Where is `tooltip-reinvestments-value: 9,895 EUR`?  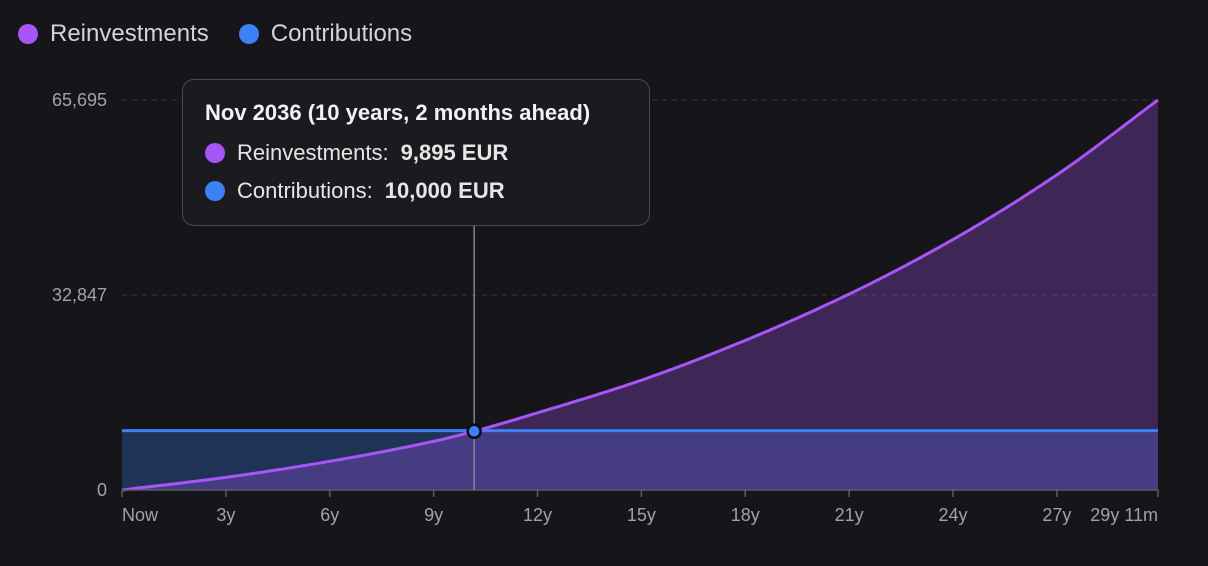
tooltip-reinvestments-value: 9,895 EUR is located at coordinates (454, 152).